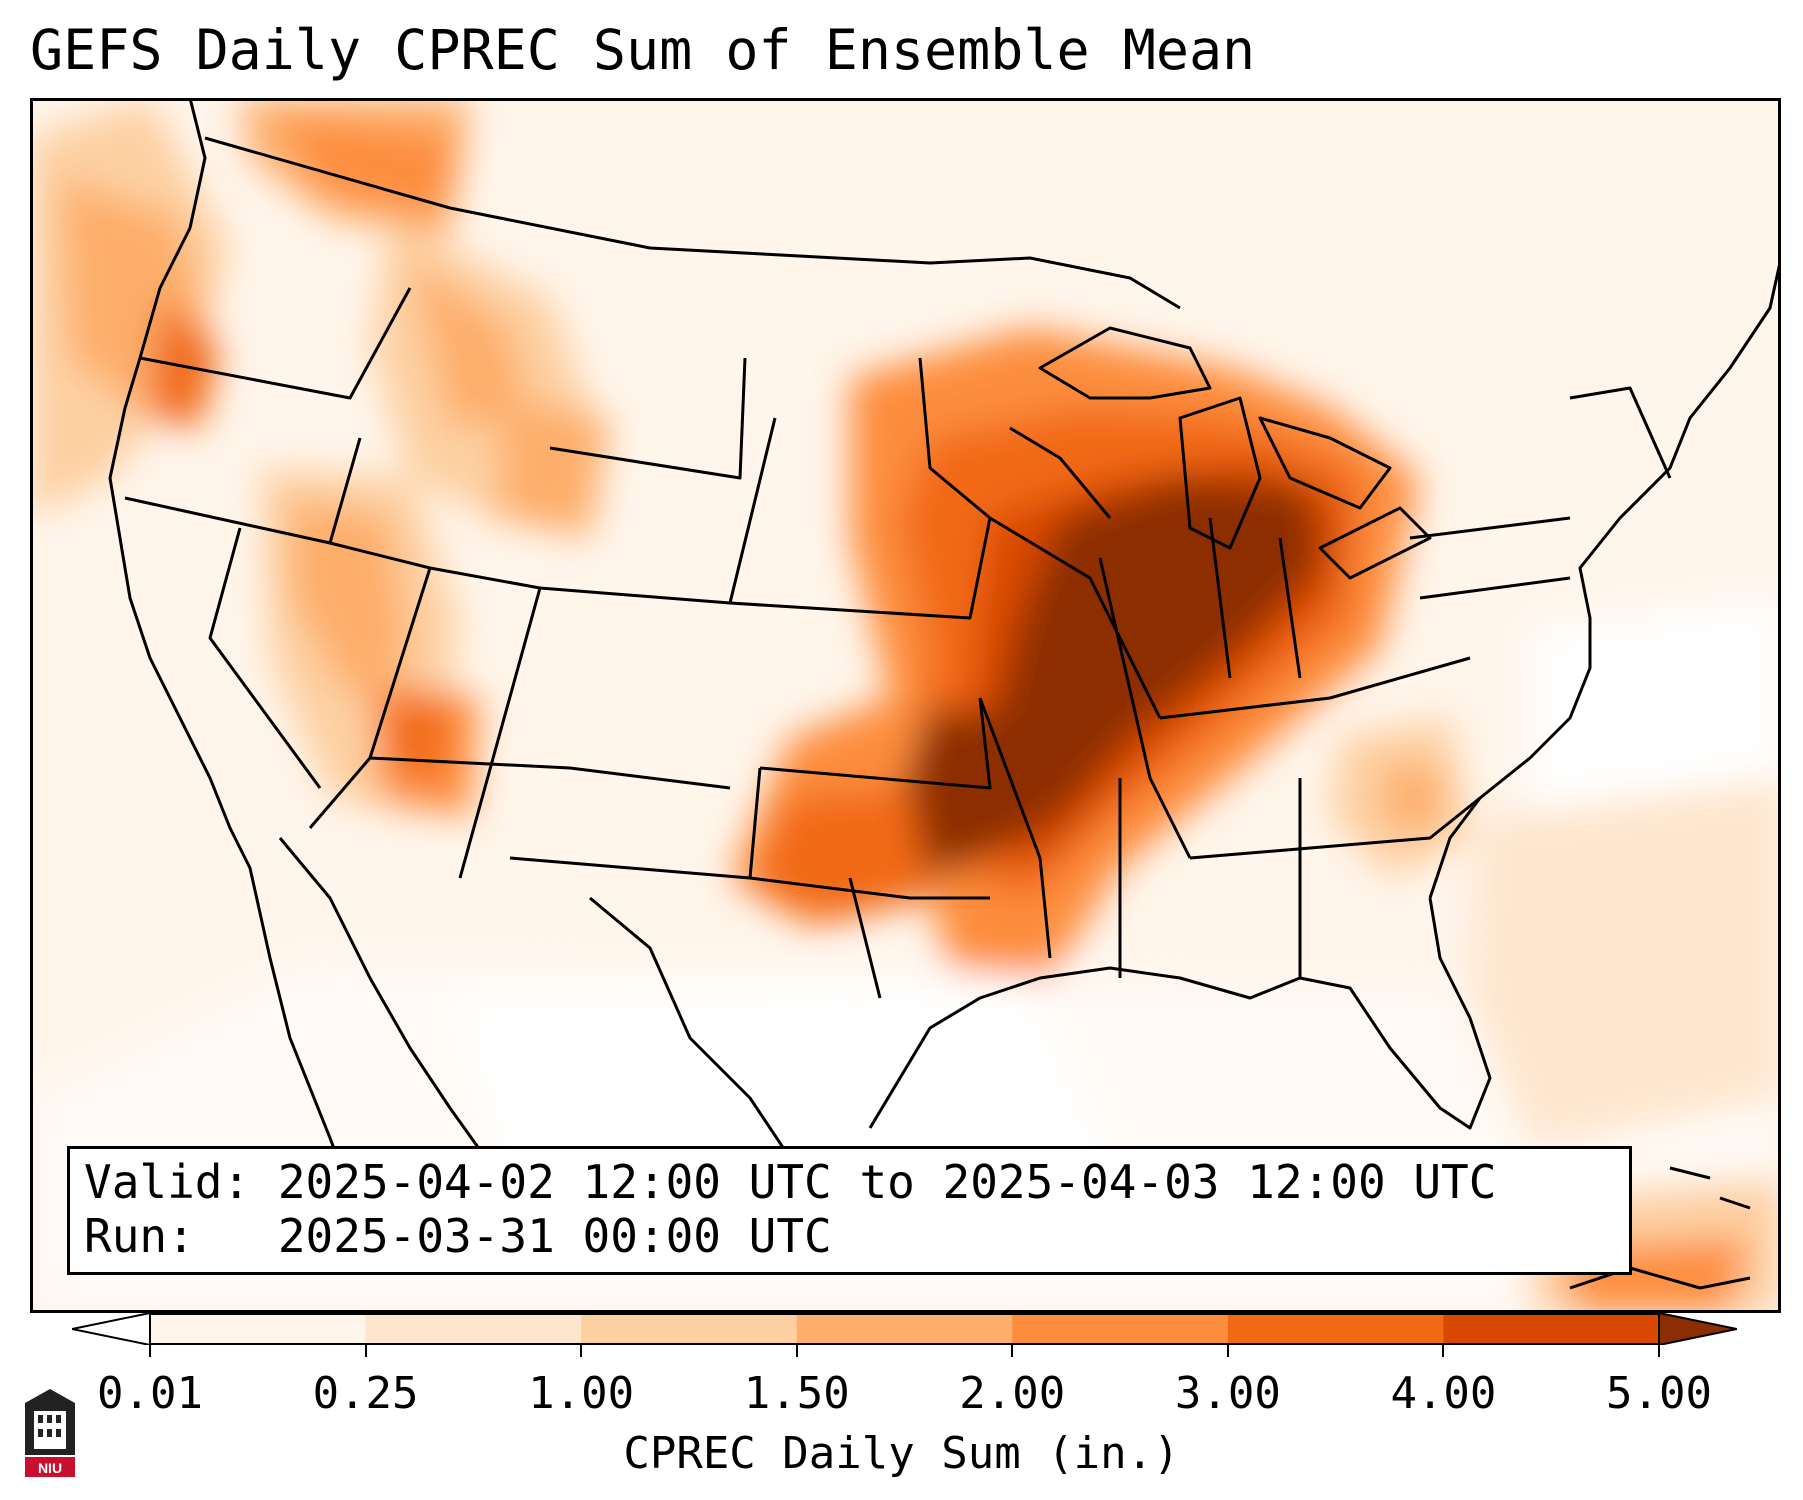 The height and width of the screenshot is (1500, 1803). What do you see at coordinates (50, 1433) in the screenshot?
I see `niu-logo-icon: NIU` at bounding box center [50, 1433].